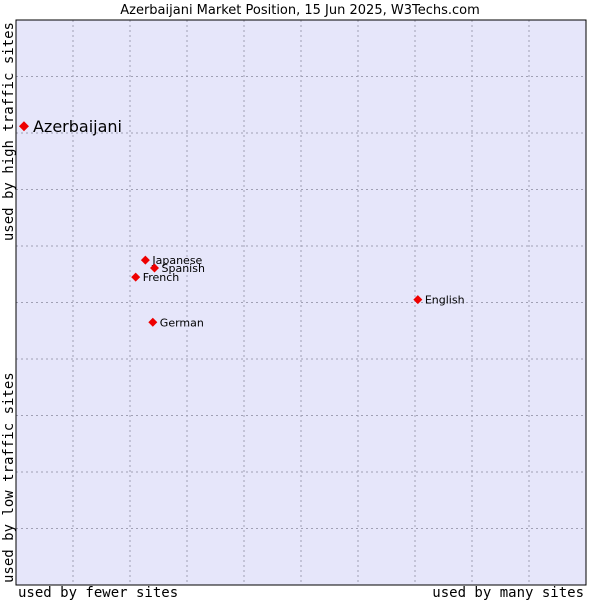 The width and height of the screenshot is (600, 600). What do you see at coordinates (176, 260) in the screenshot?
I see `point-label-japanese: Japanese` at bounding box center [176, 260].